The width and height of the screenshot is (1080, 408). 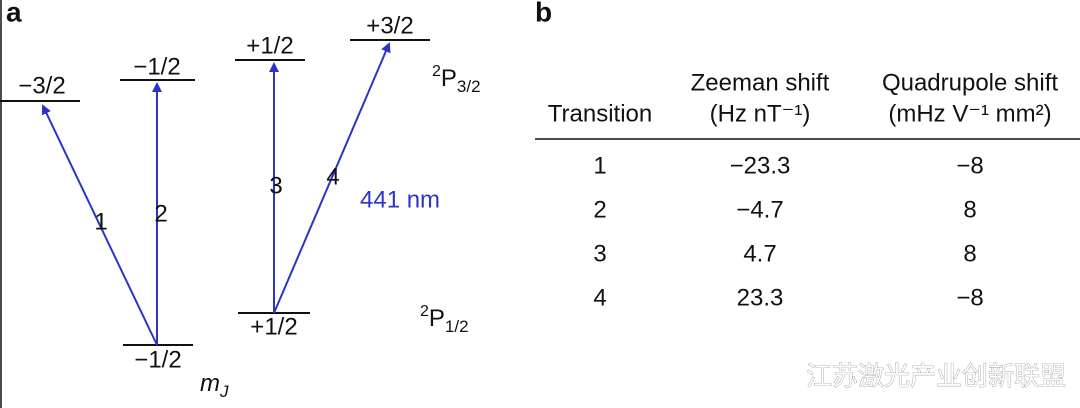 What do you see at coordinates (759, 209) in the screenshot?
I see `table-cell: −4.7` at bounding box center [759, 209].